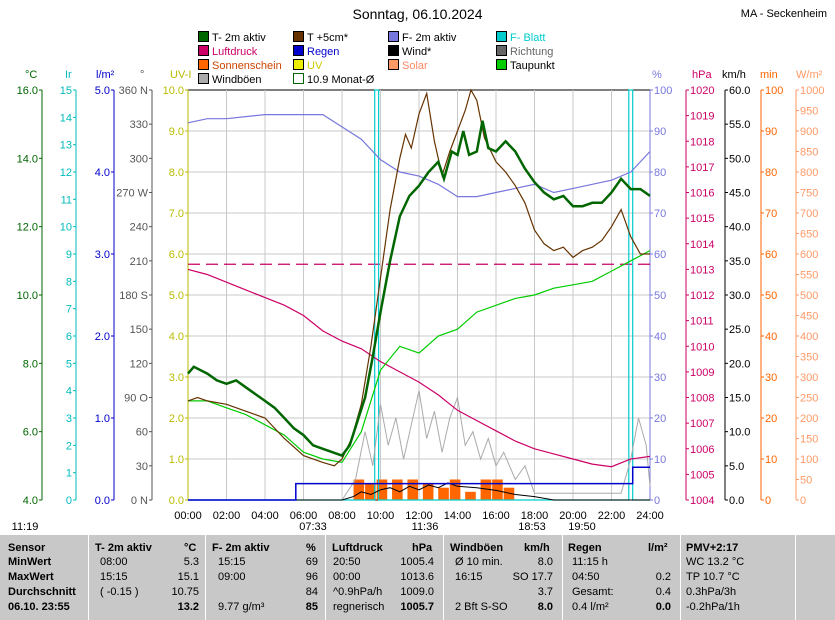 The width and height of the screenshot is (835, 620). Describe the element at coordinates (537, 548) in the screenshot. I see `hdr-gust-unit: km/h` at that location.